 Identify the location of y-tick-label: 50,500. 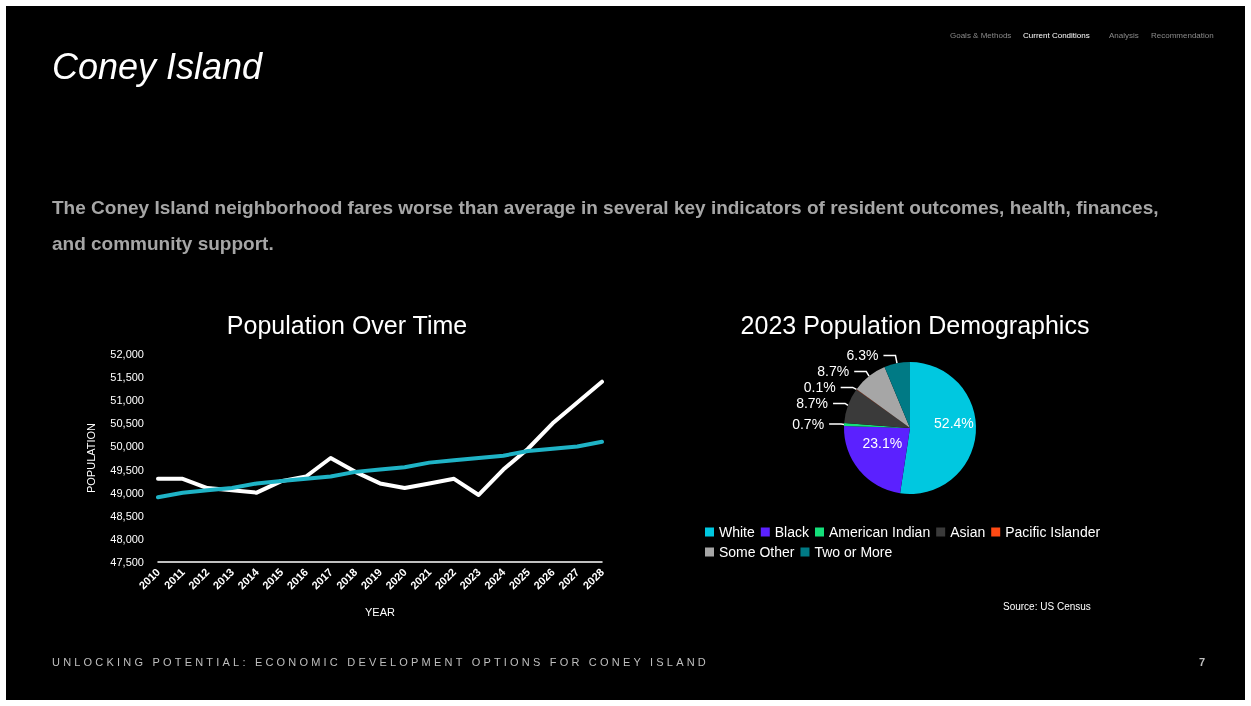
(127, 423).